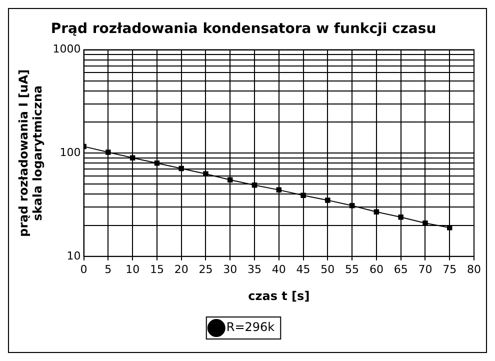  What do you see at coordinates (243, 29) in the screenshot?
I see `chart-title: Prąd rozładowania kondensatora w funkcji czasu` at bounding box center [243, 29].